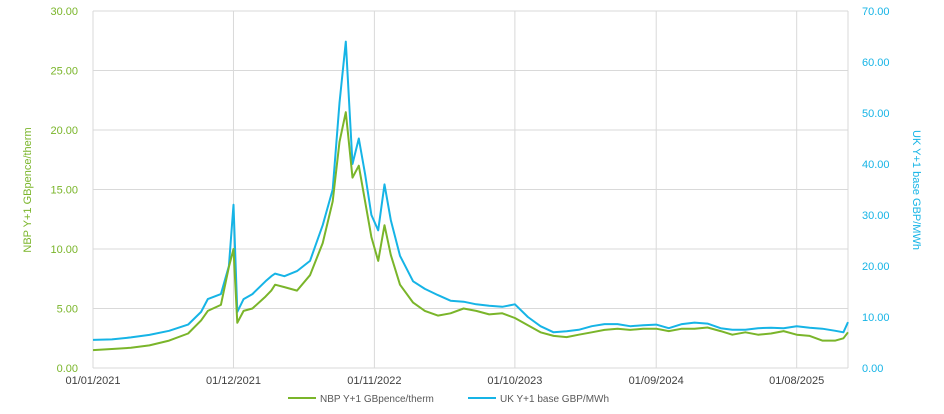 This screenshot has height=414, width=944. Describe the element at coordinates (233, 381) in the screenshot. I see `x-tick-label: 01/12/2021` at that location.